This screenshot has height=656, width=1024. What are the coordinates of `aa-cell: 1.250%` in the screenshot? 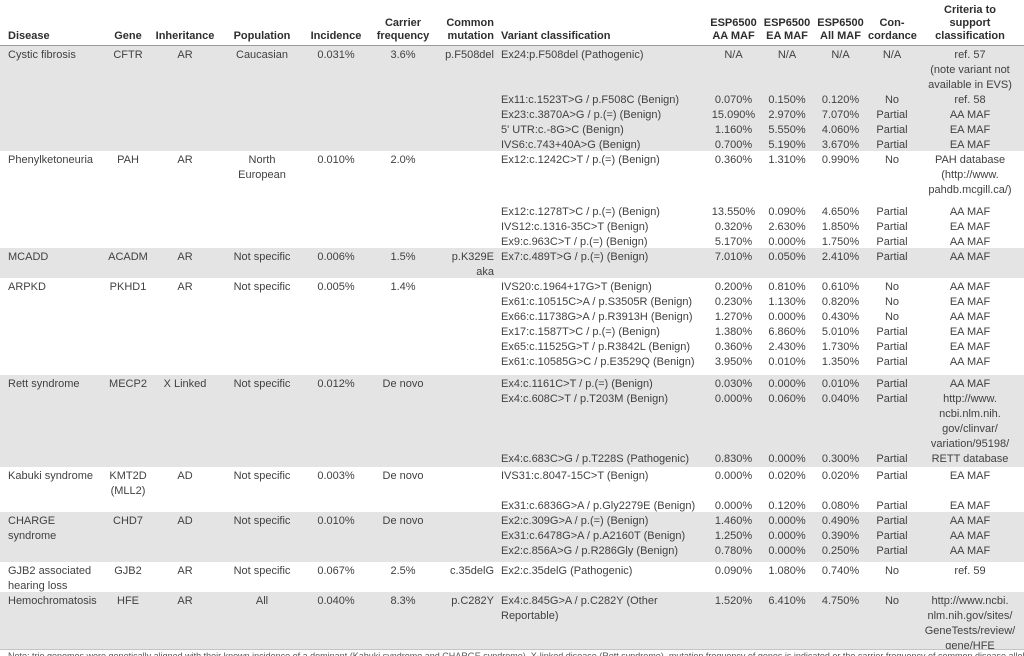 It's located at (733, 536).